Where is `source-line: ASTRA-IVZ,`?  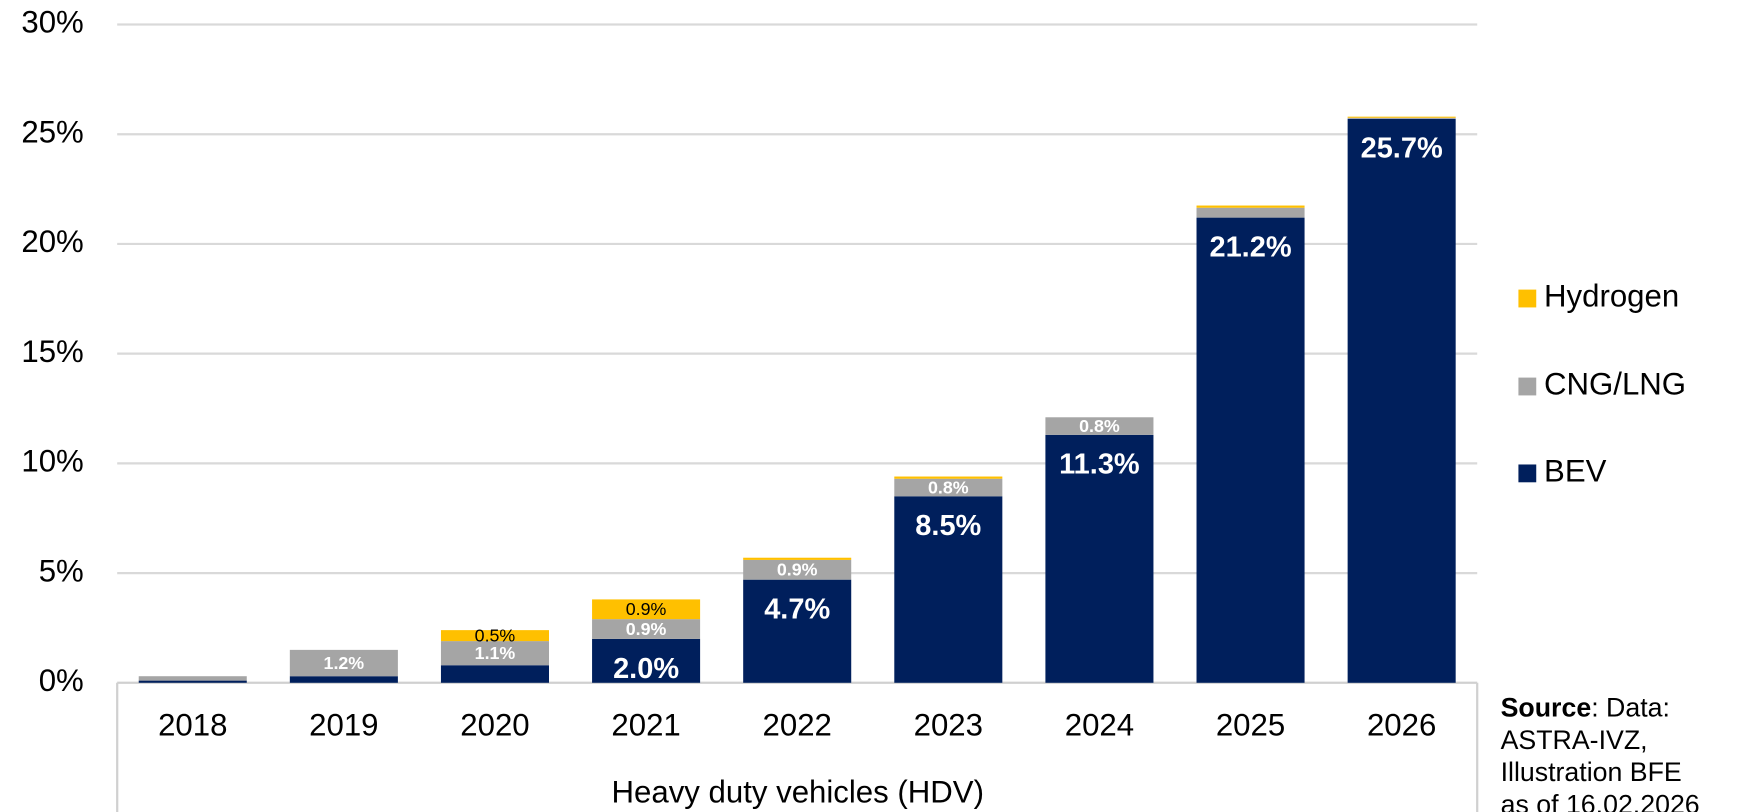 source-line: ASTRA-IVZ, is located at coordinates (1574, 740).